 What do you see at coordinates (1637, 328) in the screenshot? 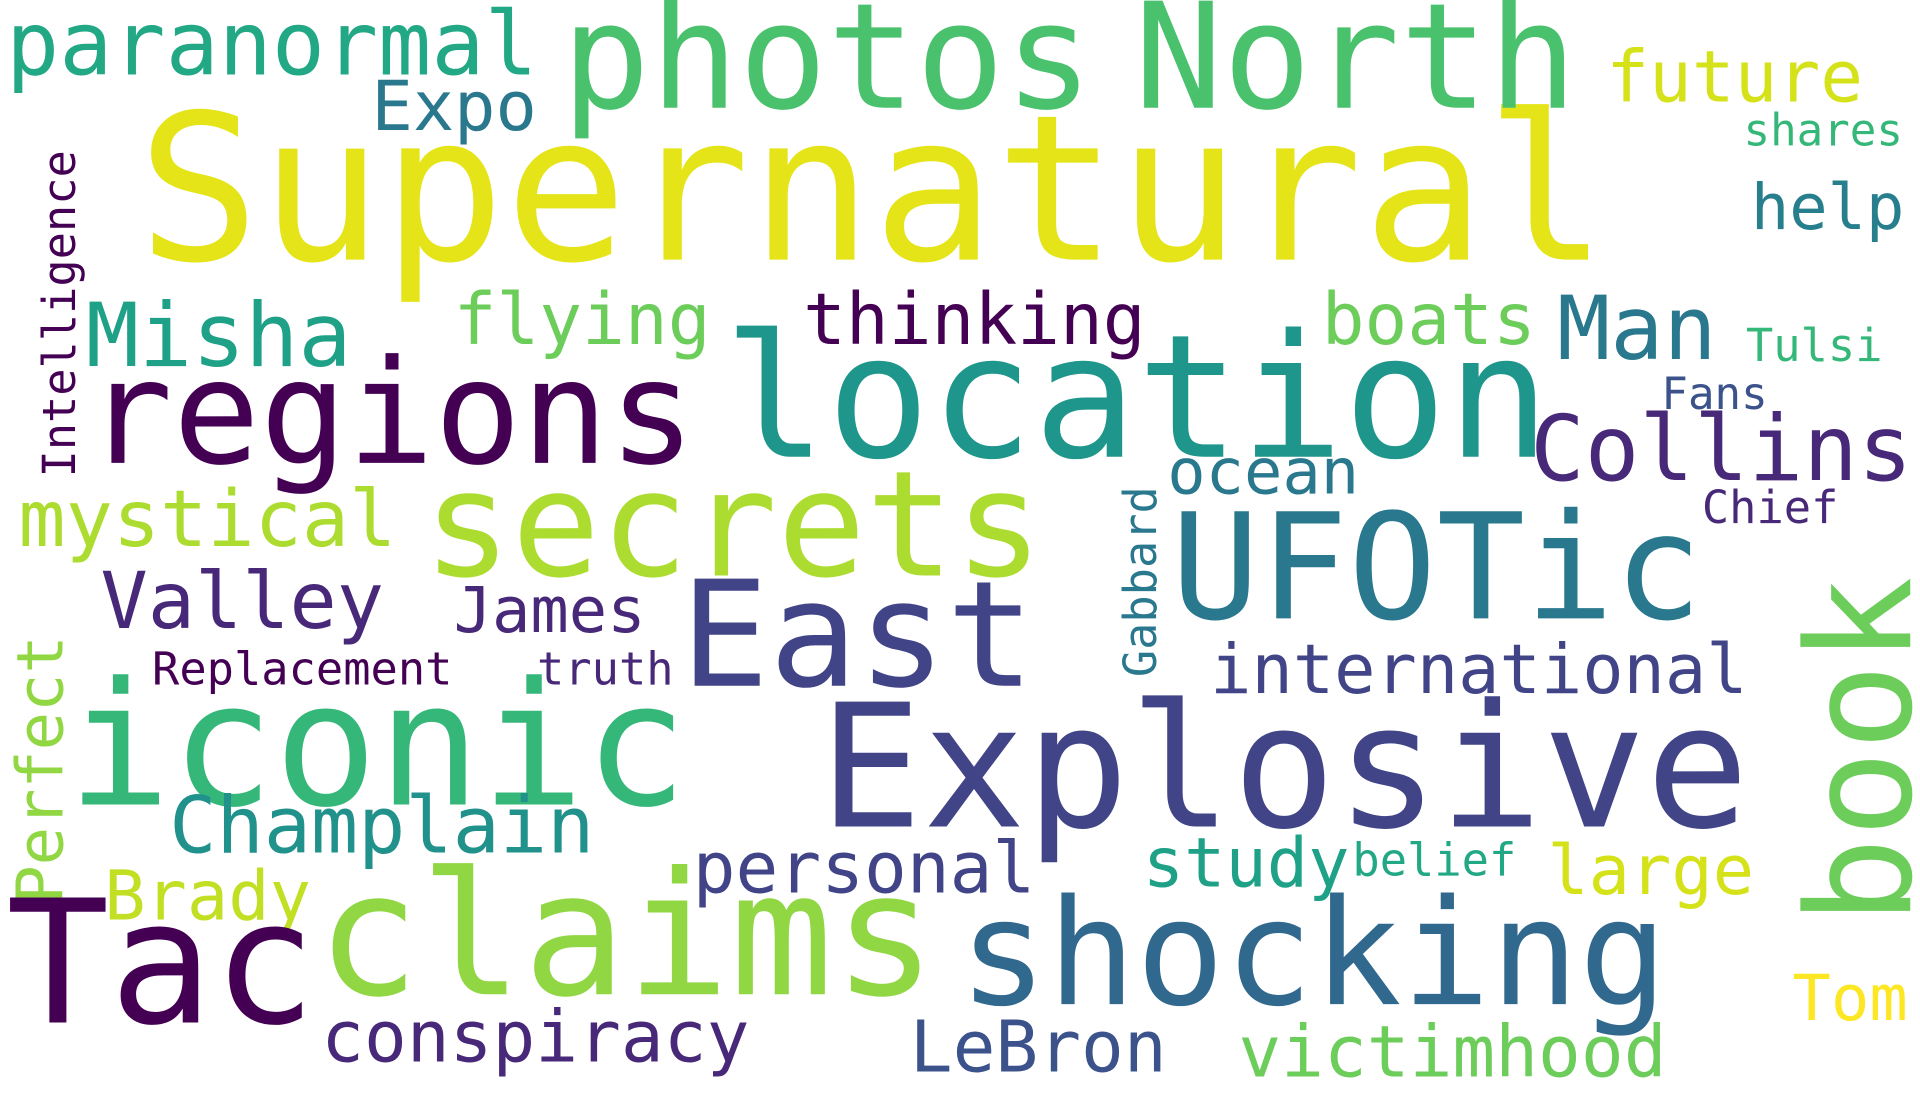
I see `word-man: Man` at bounding box center [1637, 328].